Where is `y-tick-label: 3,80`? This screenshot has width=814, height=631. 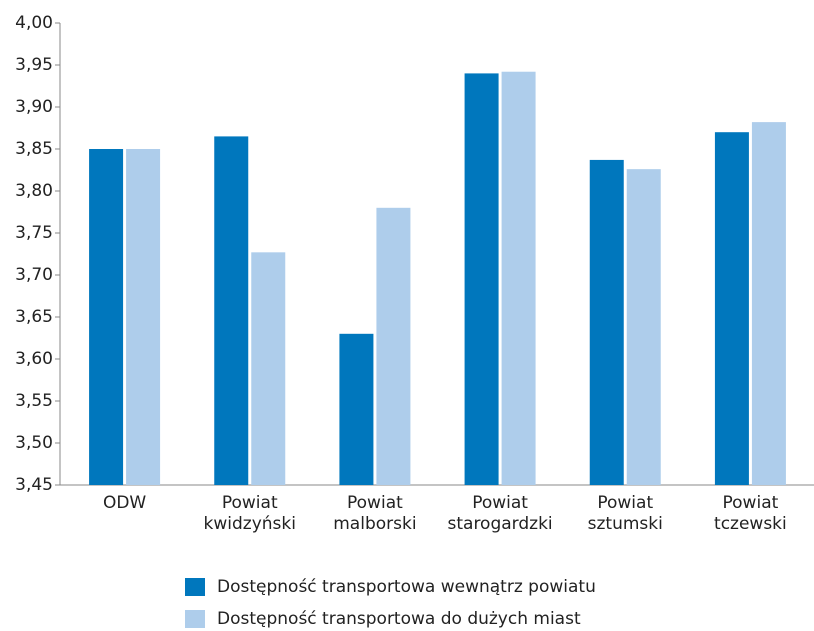 y-tick-label: 3,80 is located at coordinates (34, 191).